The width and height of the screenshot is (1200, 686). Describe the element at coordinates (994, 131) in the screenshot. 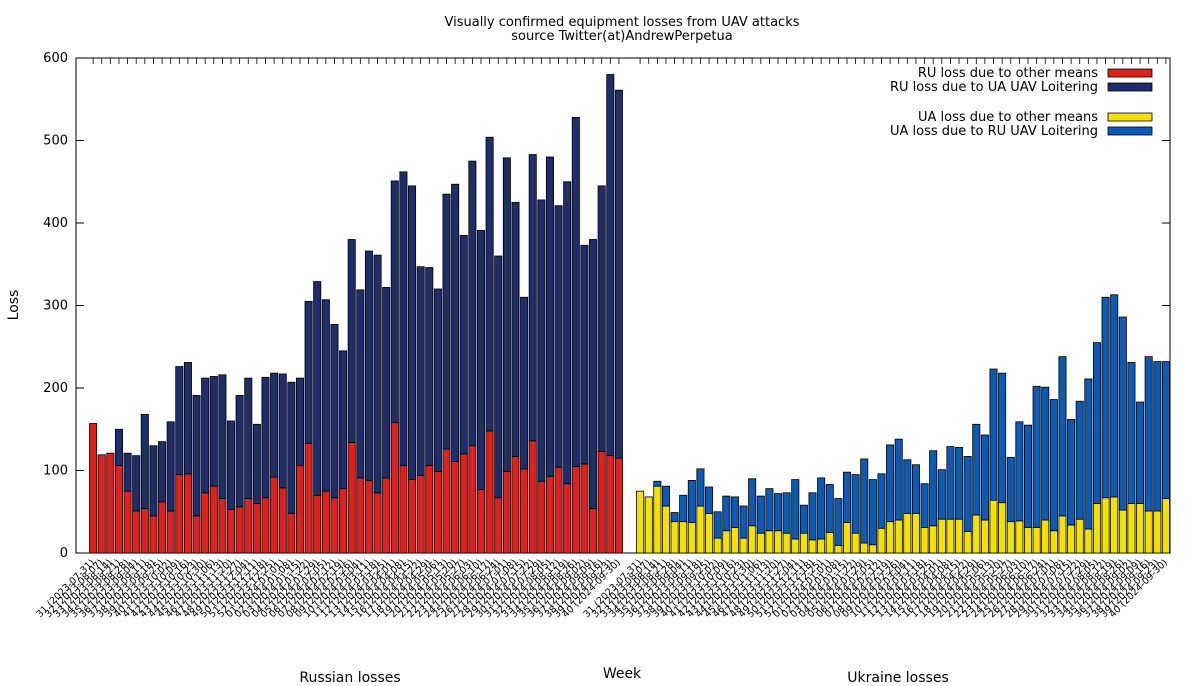

I see `legend-label: UA loss due to RU UAV Loitering` at that location.